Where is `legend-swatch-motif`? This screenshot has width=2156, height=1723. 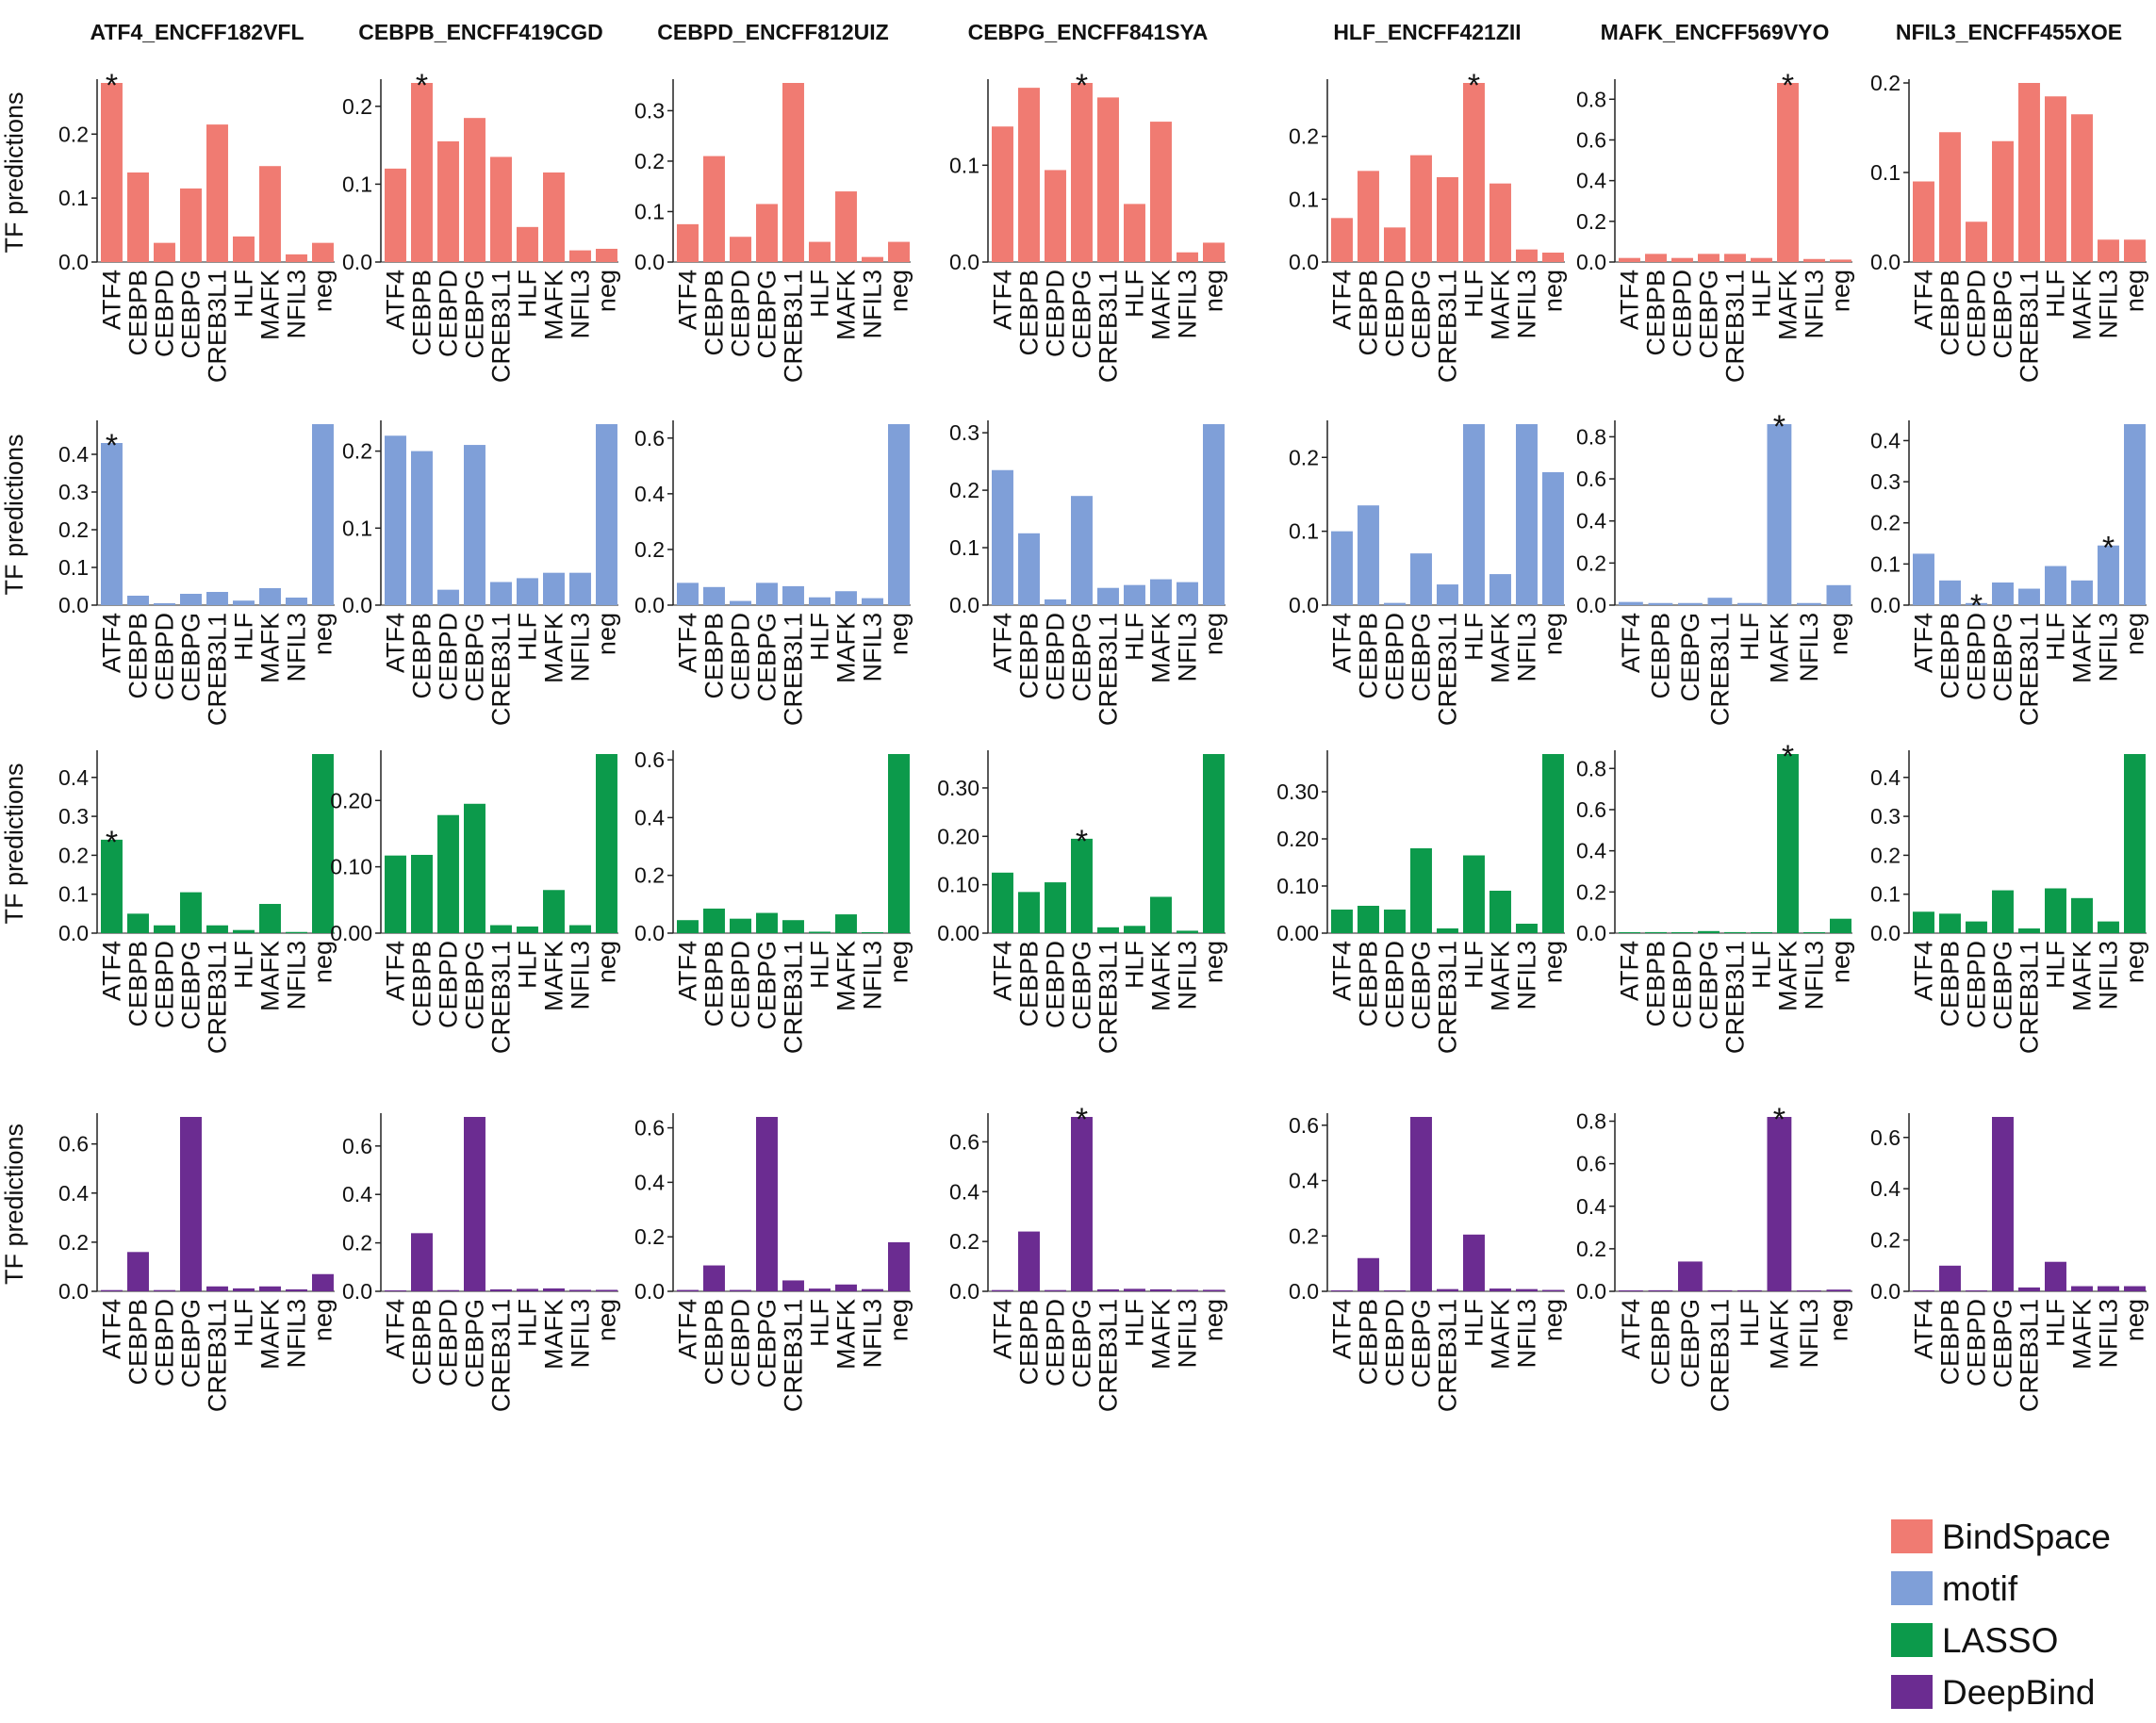
legend-swatch-motif is located at coordinates (1912, 1588).